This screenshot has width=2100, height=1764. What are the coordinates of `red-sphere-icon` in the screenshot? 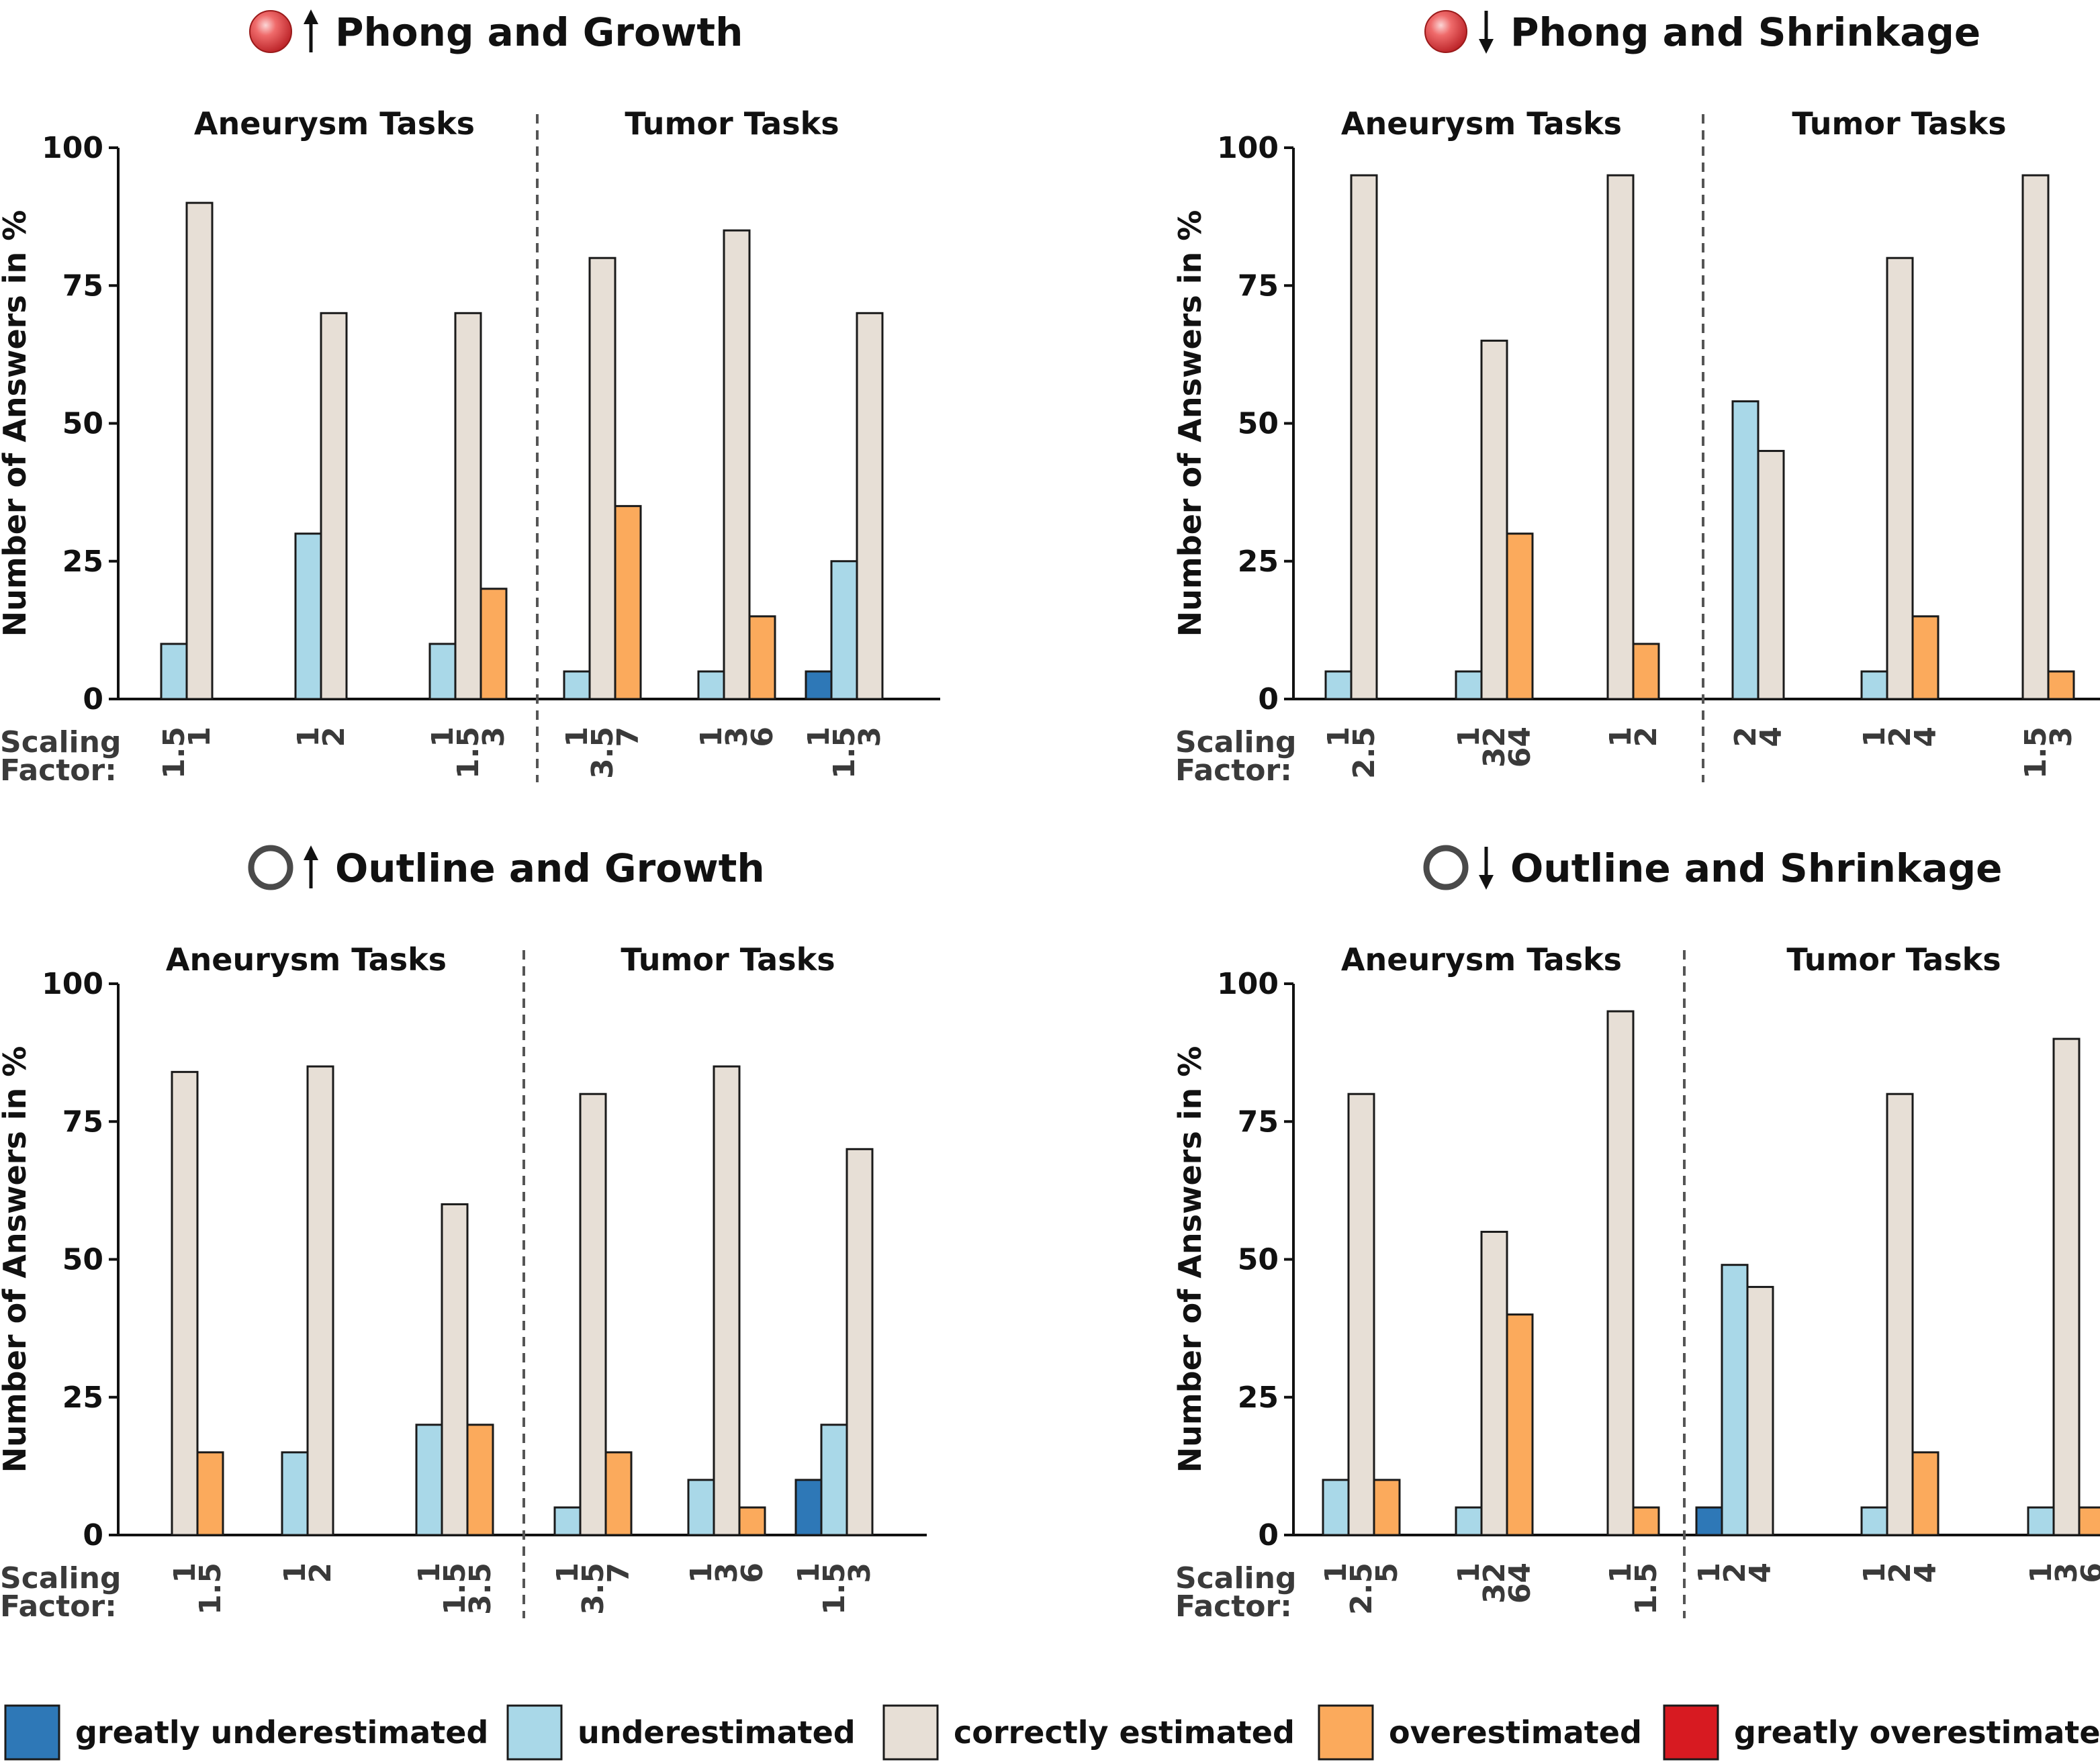 It's located at (1445, 31).